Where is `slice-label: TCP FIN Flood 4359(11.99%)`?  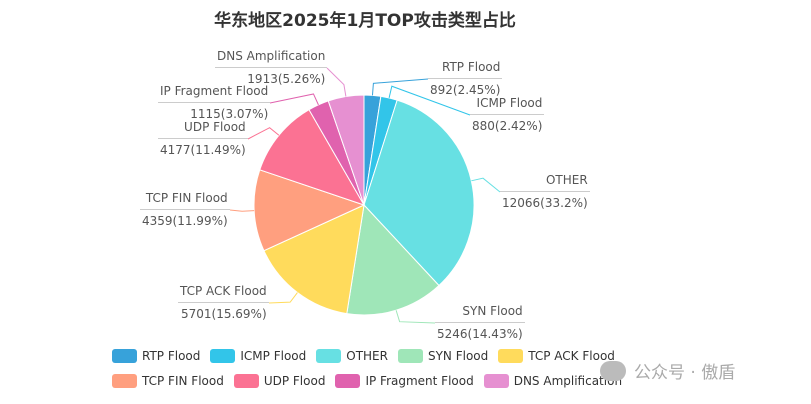 slice-label: TCP FIN Flood 4359(11.99%) is located at coordinates (185, 209).